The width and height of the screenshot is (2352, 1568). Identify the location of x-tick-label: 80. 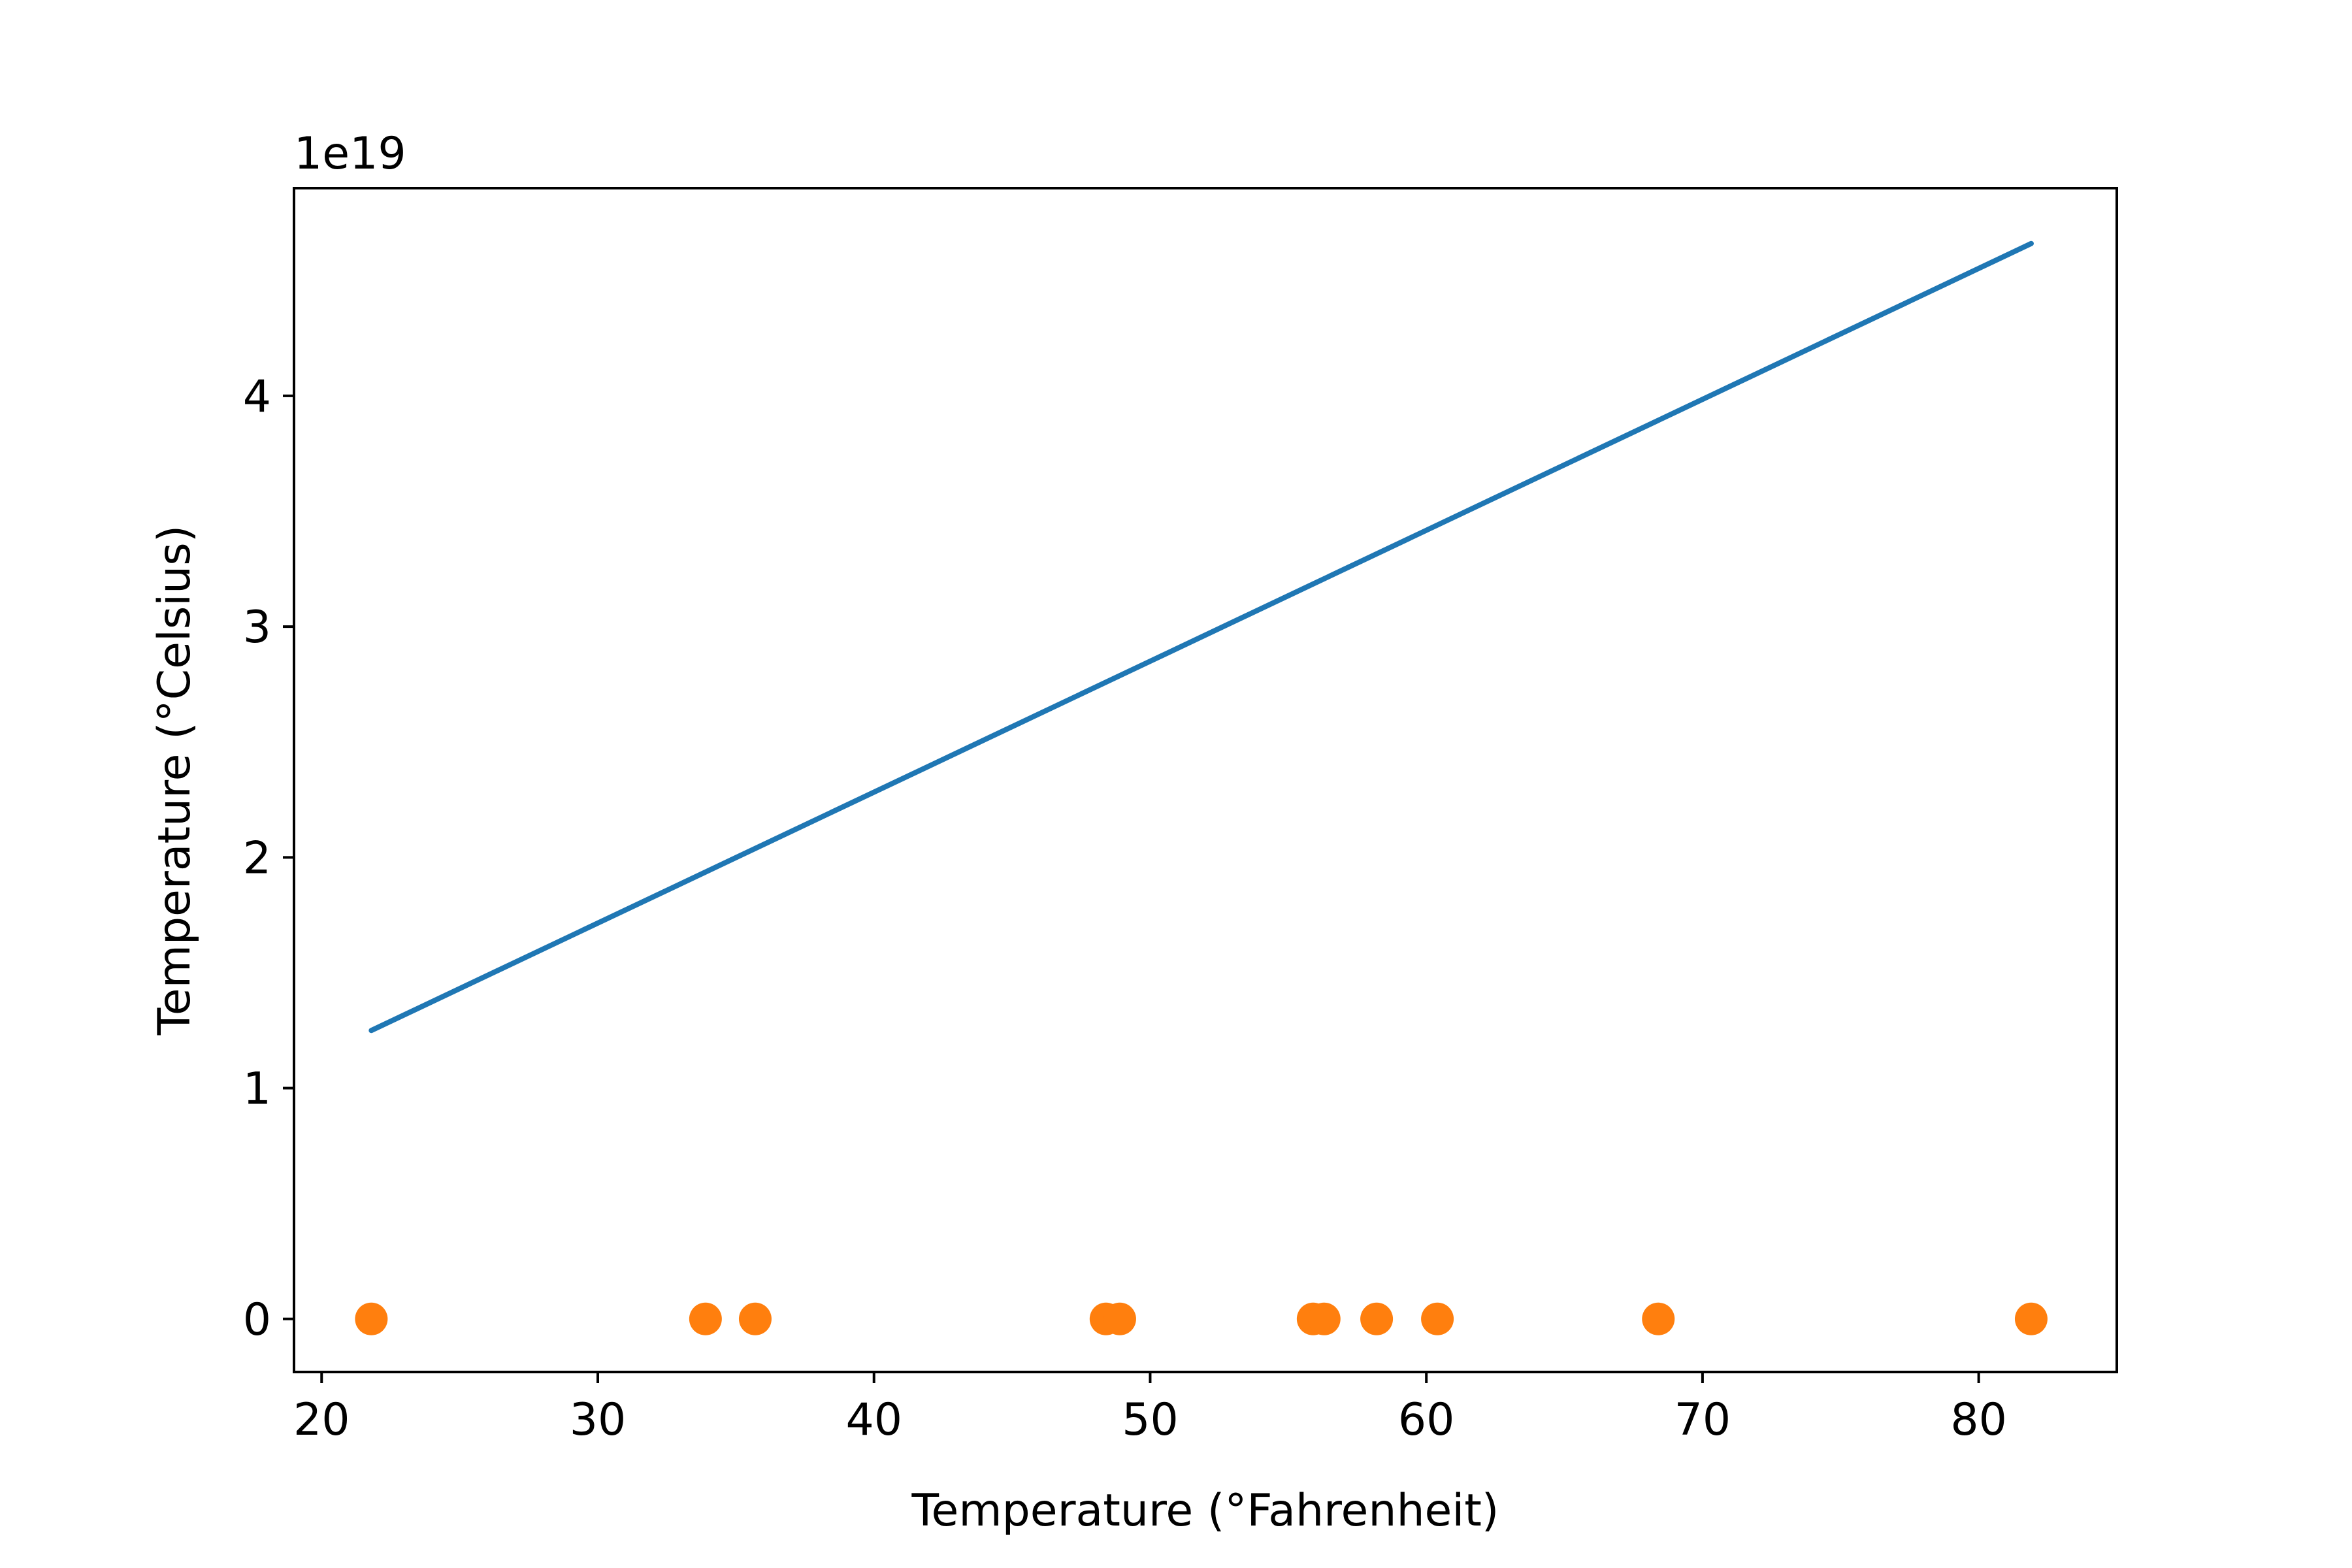
(1978, 1420).